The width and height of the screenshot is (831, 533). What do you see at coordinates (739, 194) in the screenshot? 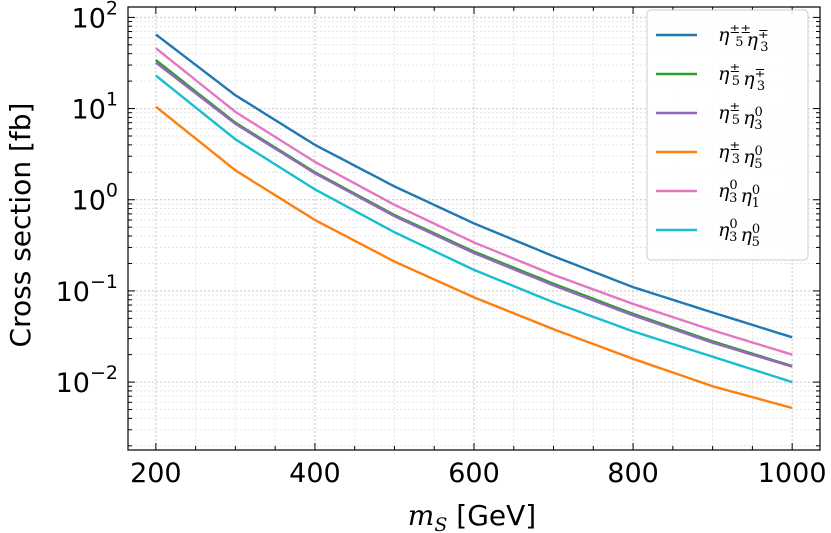
I see `legend-label: η0 3 η0 1` at bounding box center [739, 194].